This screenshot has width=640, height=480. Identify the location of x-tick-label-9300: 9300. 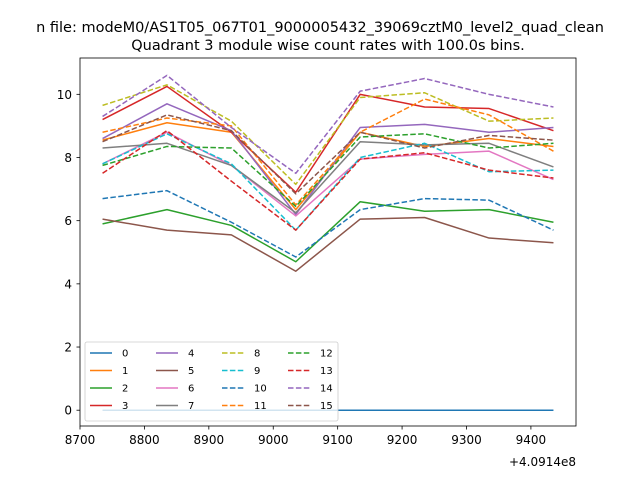
(466, 440).